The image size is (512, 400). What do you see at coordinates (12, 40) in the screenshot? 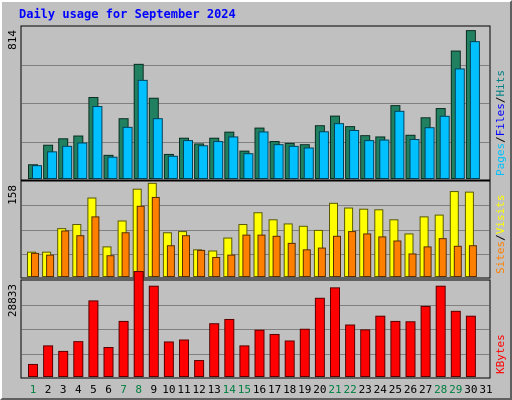
I see `y-max-label-hits-files-pages: 814` at bounding box center [12, 40].